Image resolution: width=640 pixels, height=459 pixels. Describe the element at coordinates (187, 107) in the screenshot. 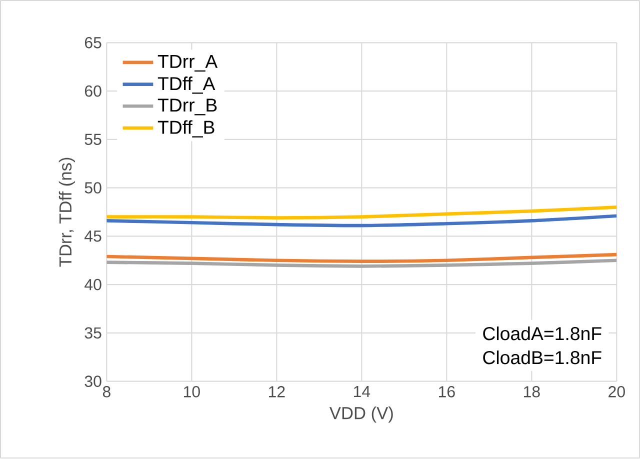

I see `legend-label: TDrr_B` at that location.